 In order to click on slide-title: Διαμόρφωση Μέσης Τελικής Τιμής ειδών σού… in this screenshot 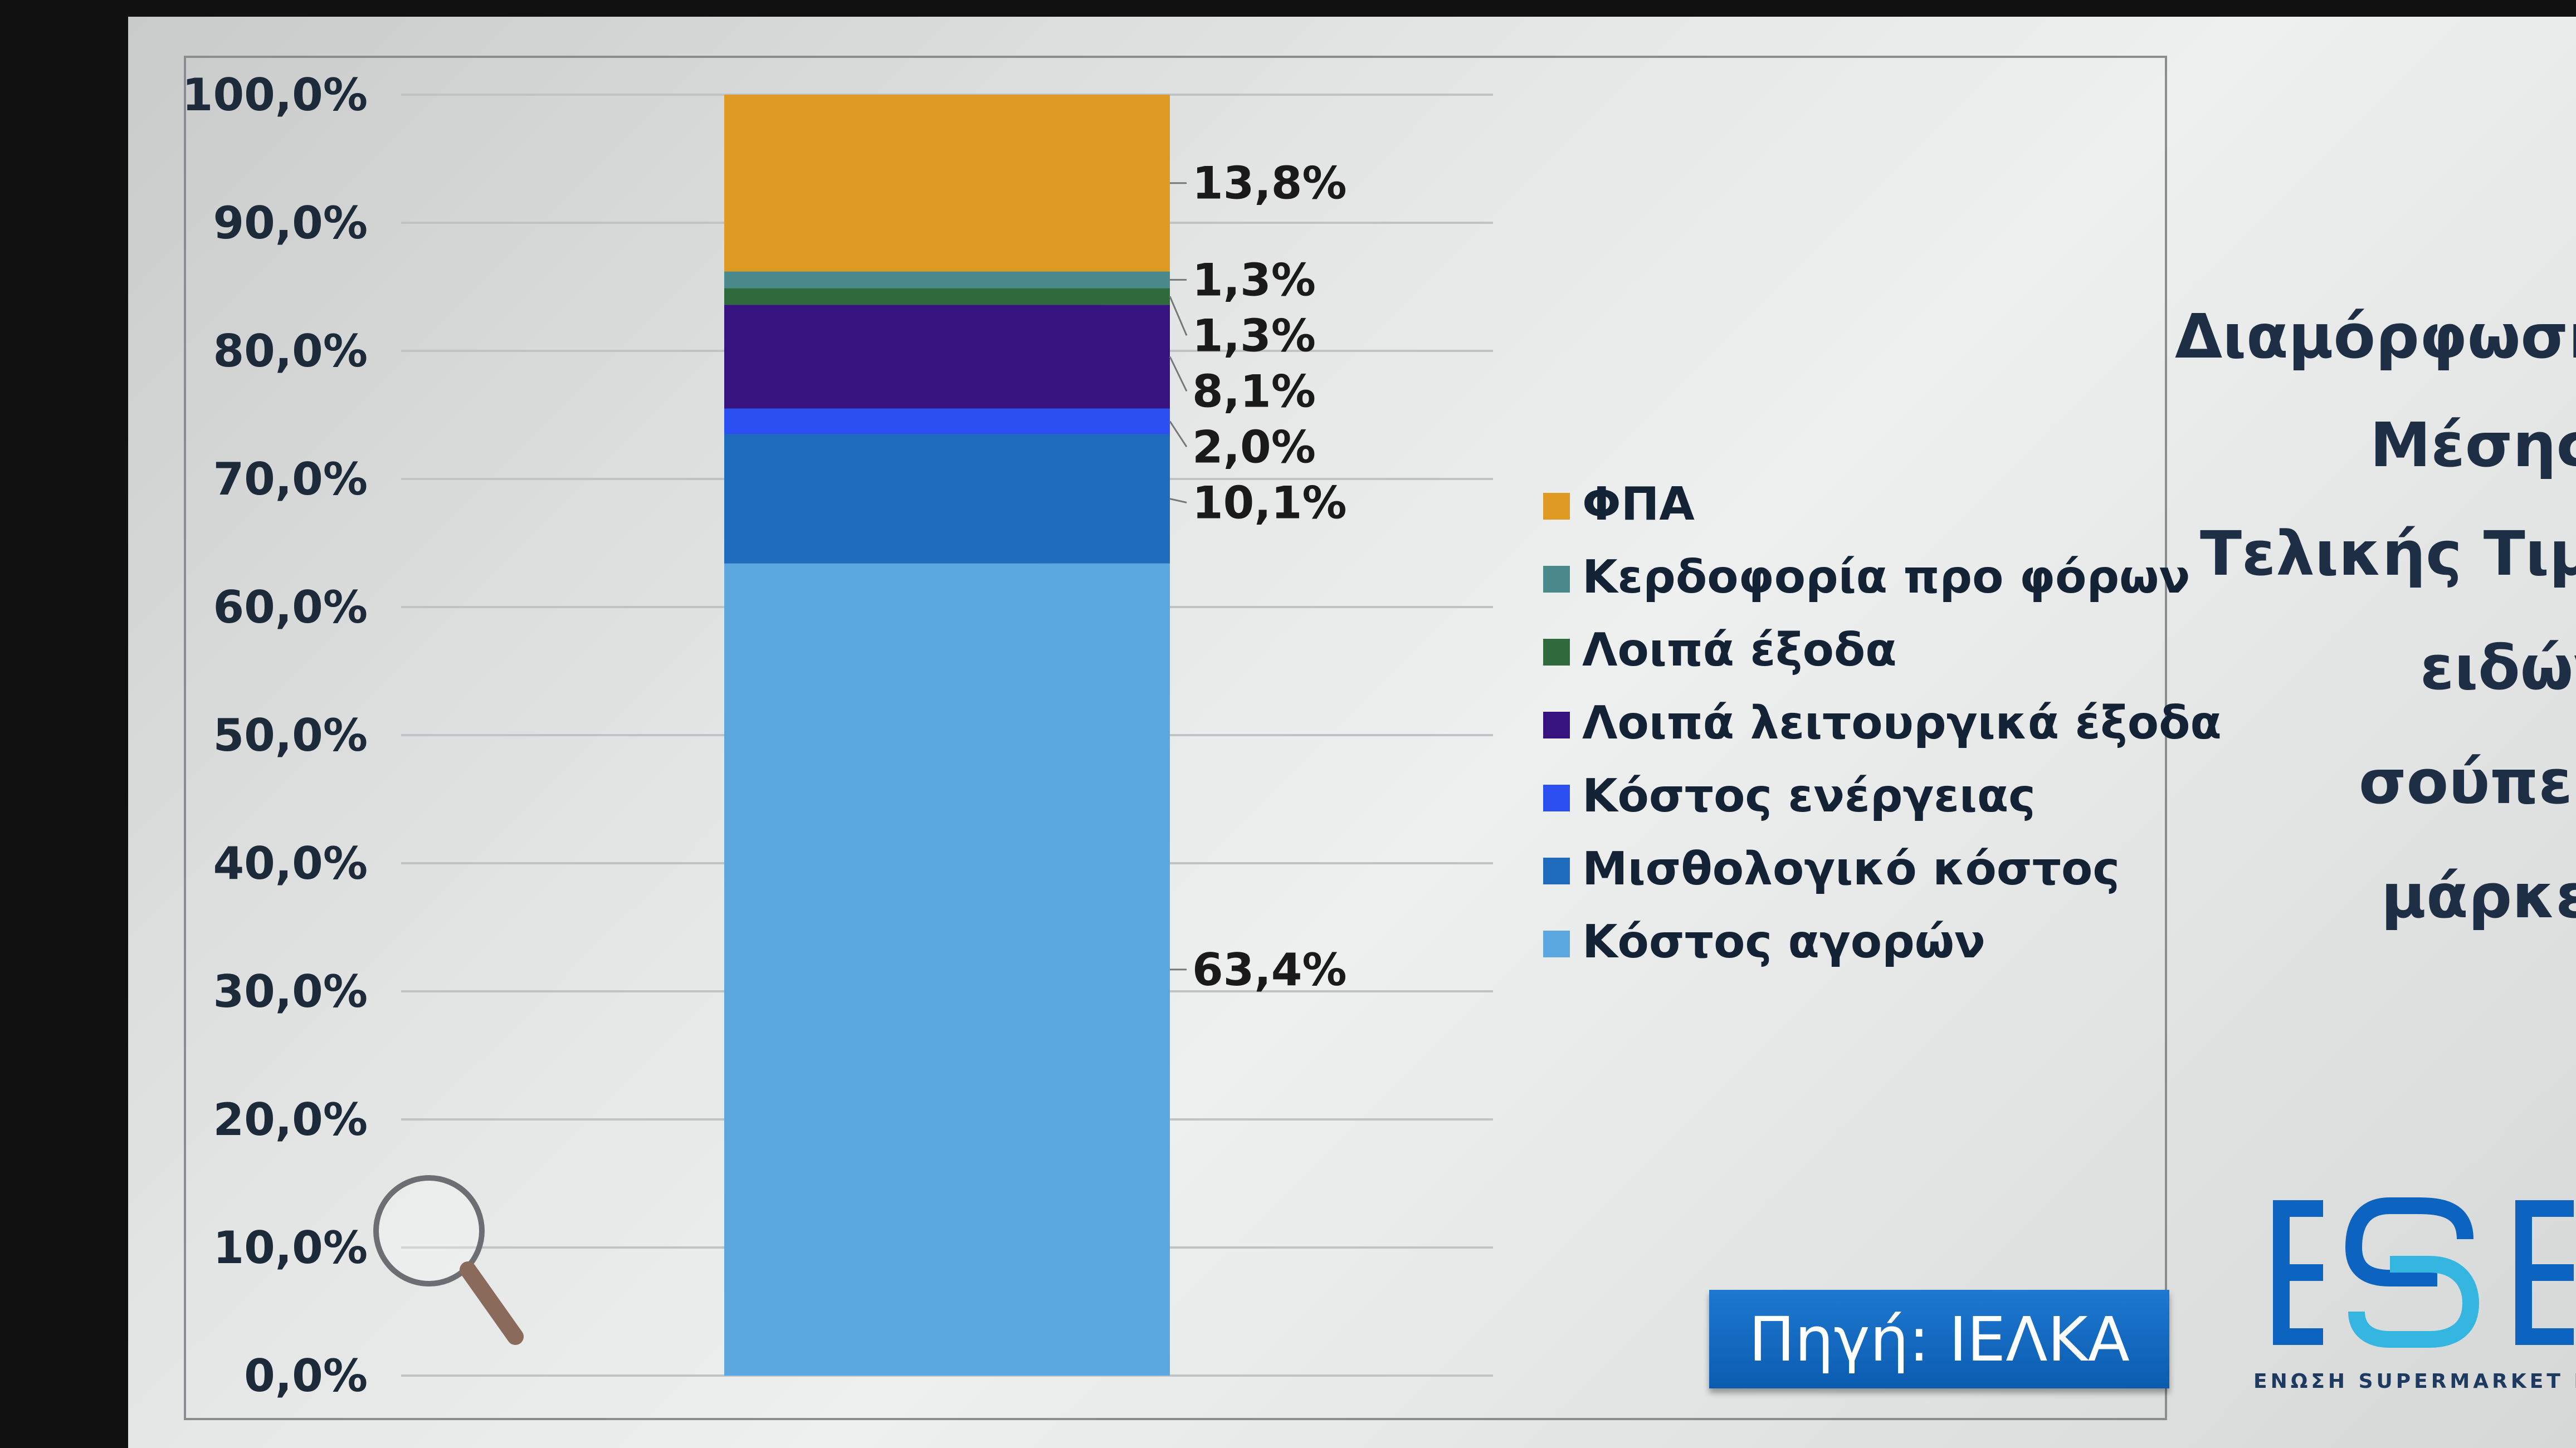, I will do `click(2372, 607)`.